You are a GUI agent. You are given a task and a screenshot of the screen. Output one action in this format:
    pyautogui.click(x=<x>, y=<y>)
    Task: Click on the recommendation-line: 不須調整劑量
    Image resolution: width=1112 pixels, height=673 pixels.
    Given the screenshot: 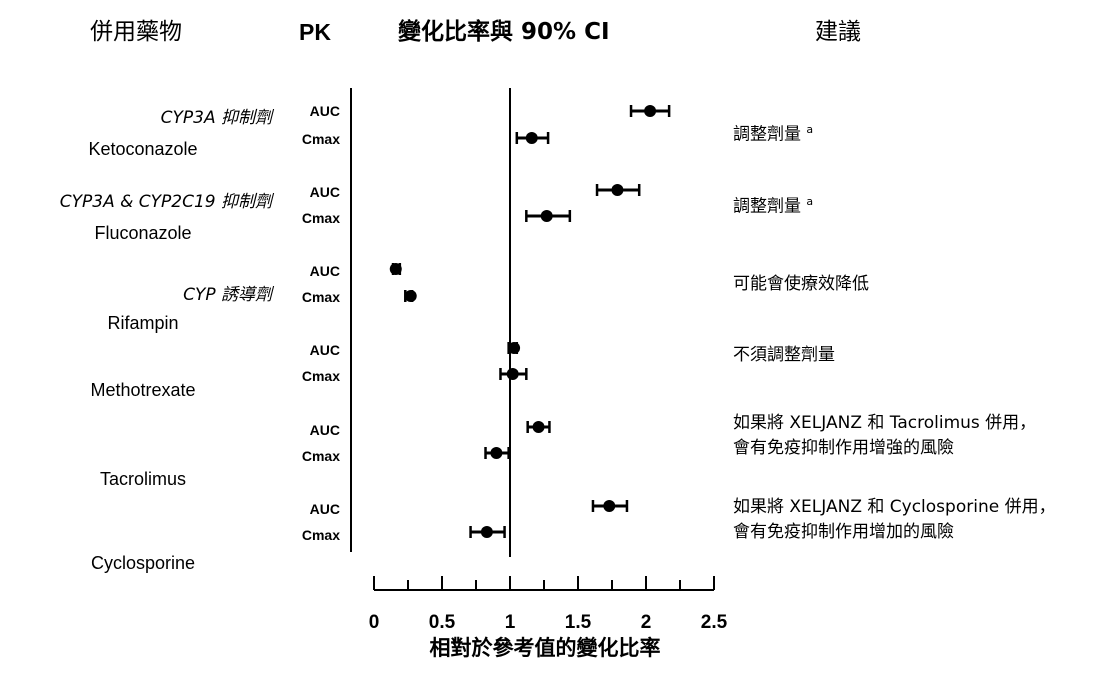 What is the action you would take?
    pyautogui.click(x=784, y=355)
    